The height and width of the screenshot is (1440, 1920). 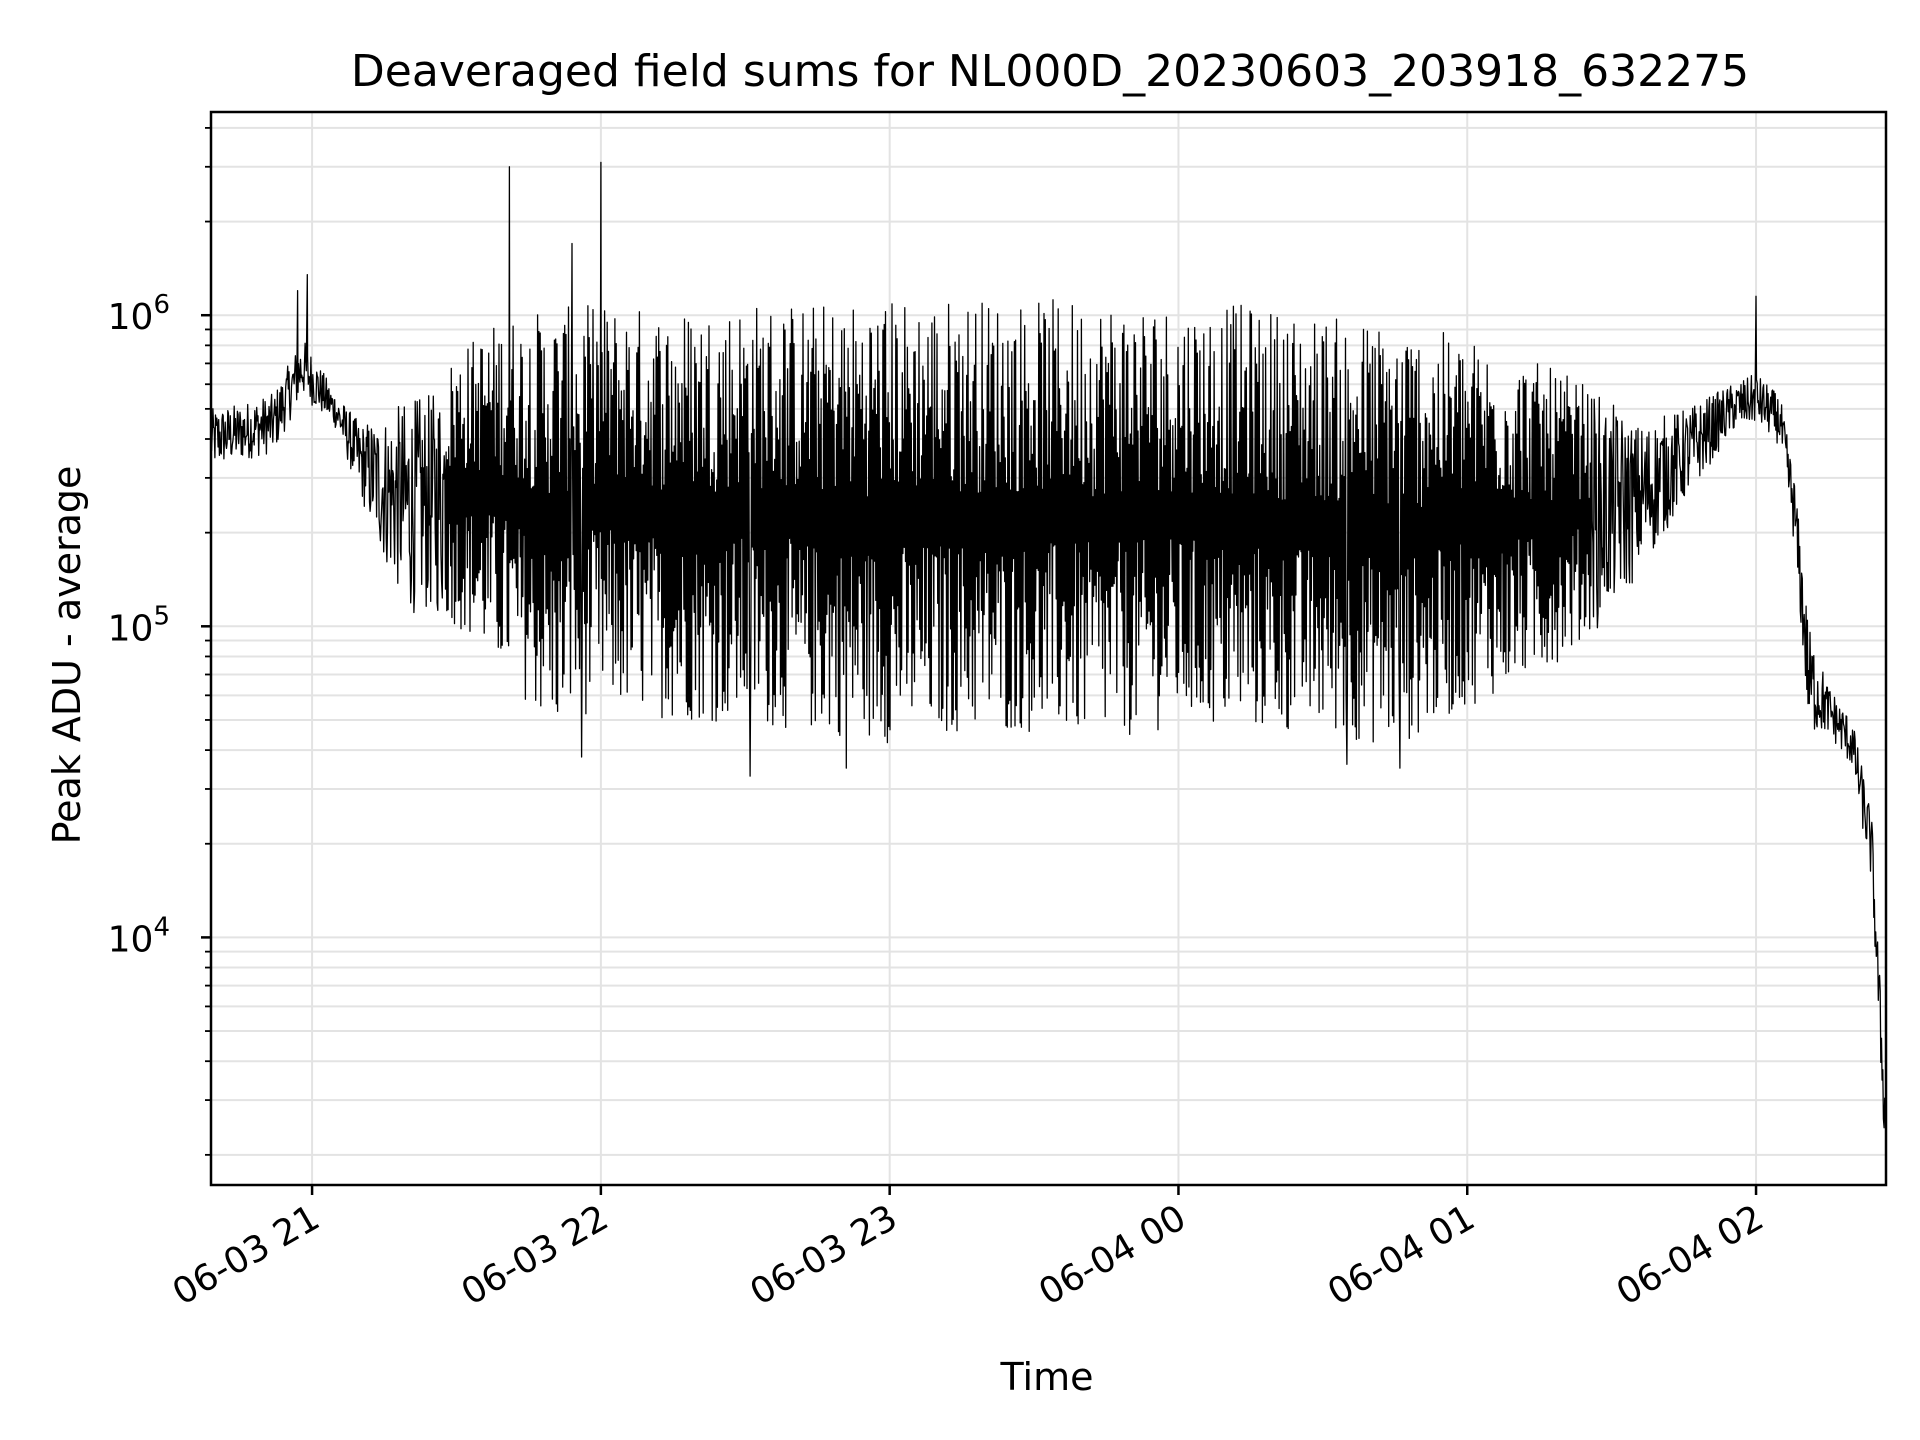 I want to click on y-tick-label: 10⁶, so click(x=139, y=314).